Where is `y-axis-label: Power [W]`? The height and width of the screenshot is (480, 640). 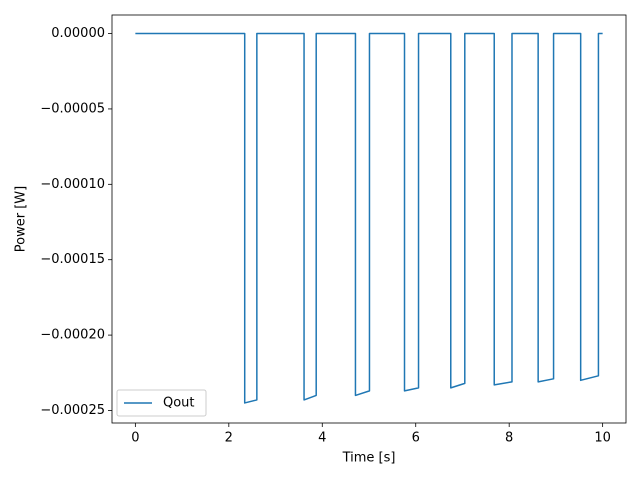
y-axis-label: Power [W] is located at coordinates (21, 219).